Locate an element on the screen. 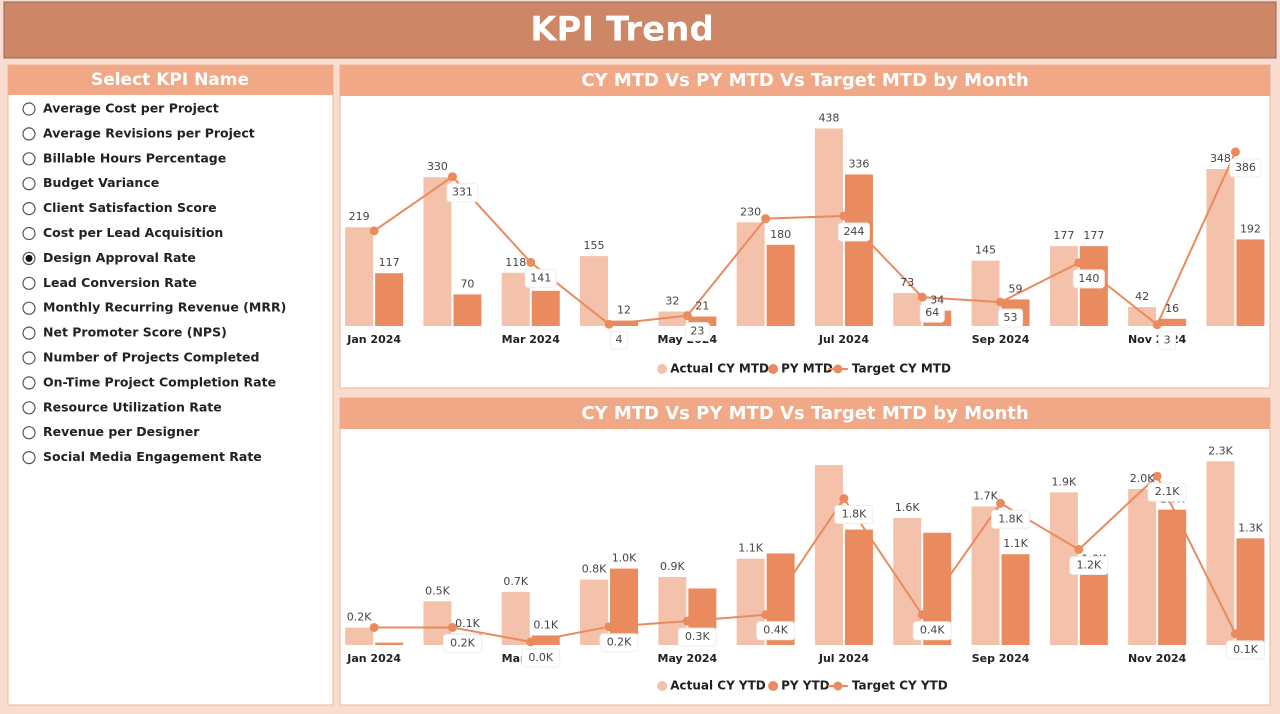 This screenshot has height=714, width=1280. data-label: 0.5K is located at coordinates (437, 590).